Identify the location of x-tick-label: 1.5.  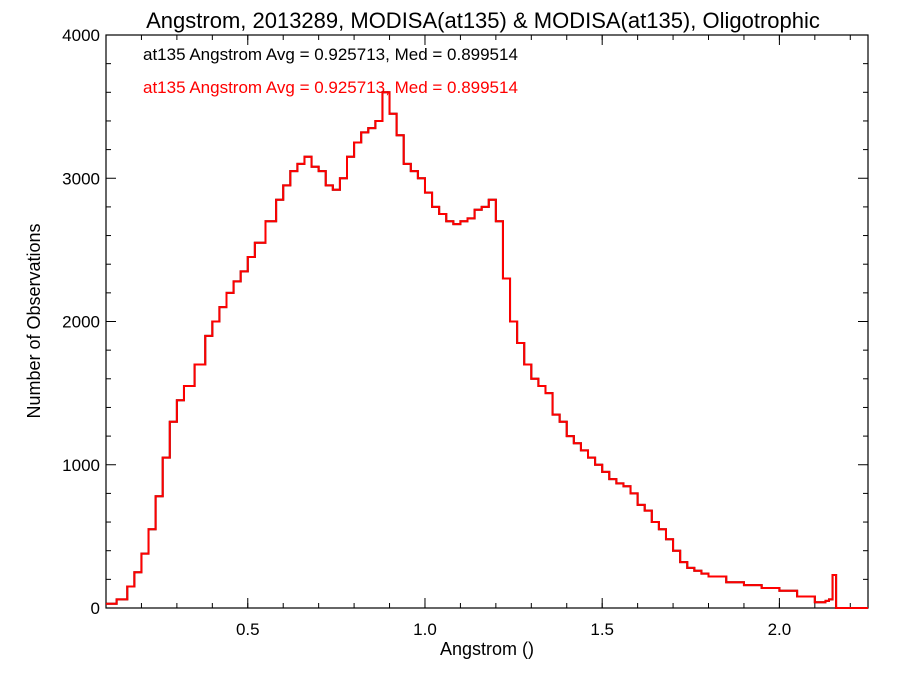
(602, 629).